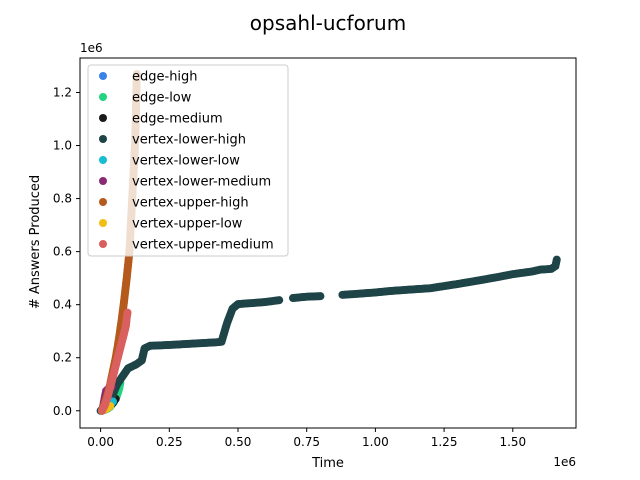 The image size is (640, 480). What do you see at coordinates (62, 146) in the screenshot?
I see `y-tick-label: 1.0` at bounding box center [62, 146].